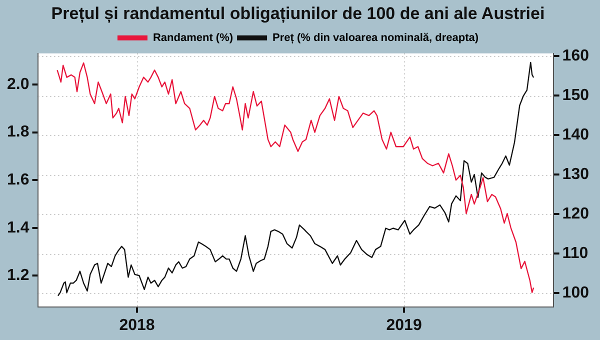  What do you see at coordinates (298, 13) in the screenshot?
I see `chart-title: Prețul și randamentul obligațiunilor de 100 de ani ale Austriei` at bounding box center [298, 13].